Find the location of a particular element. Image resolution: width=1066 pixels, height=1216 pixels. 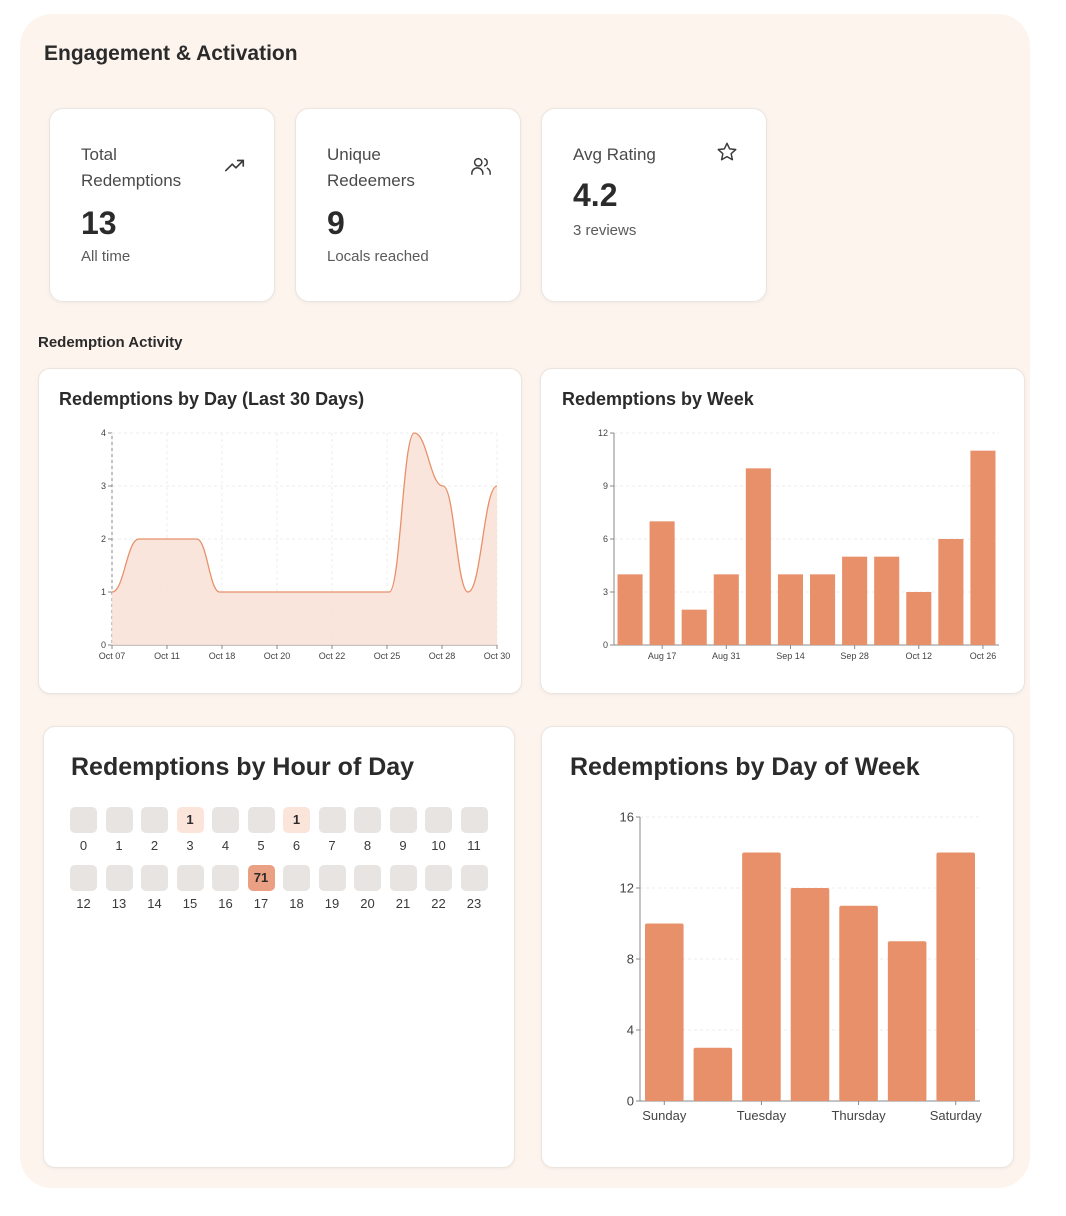

stat-subtext: 3 reviews is located at coordinates (605, 230).